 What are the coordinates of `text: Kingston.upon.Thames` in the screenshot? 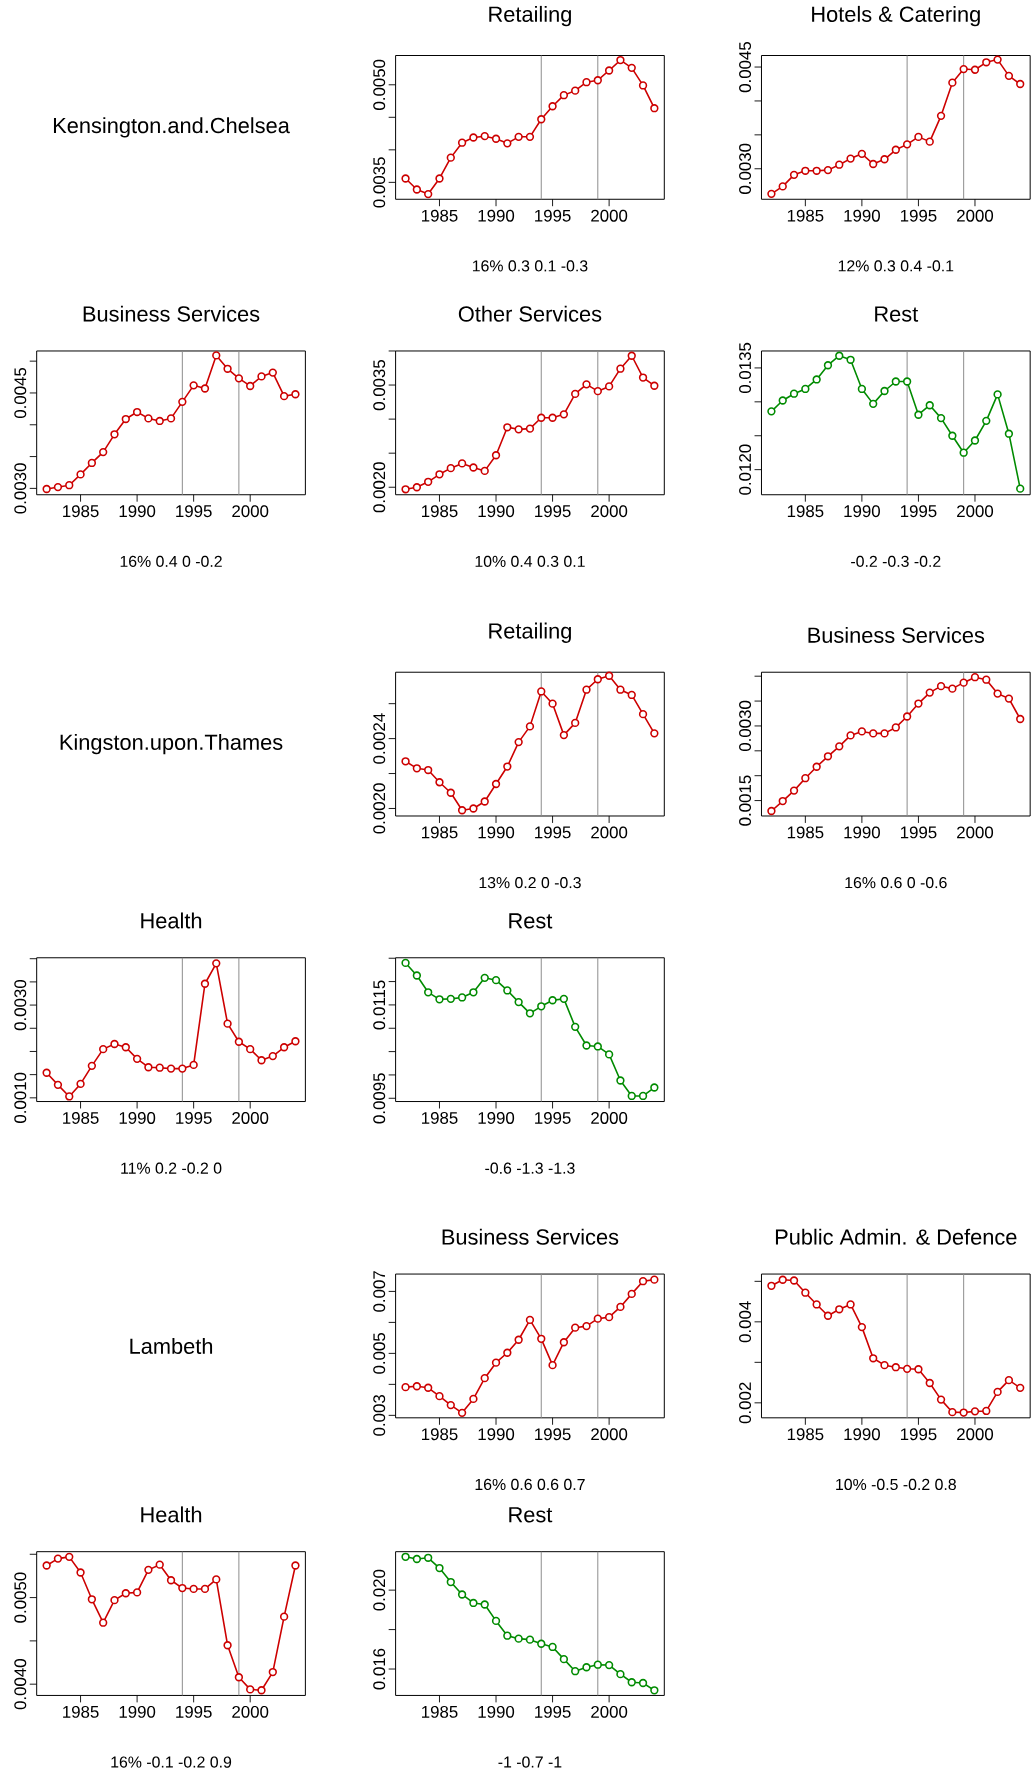 It's located at (171, 744).